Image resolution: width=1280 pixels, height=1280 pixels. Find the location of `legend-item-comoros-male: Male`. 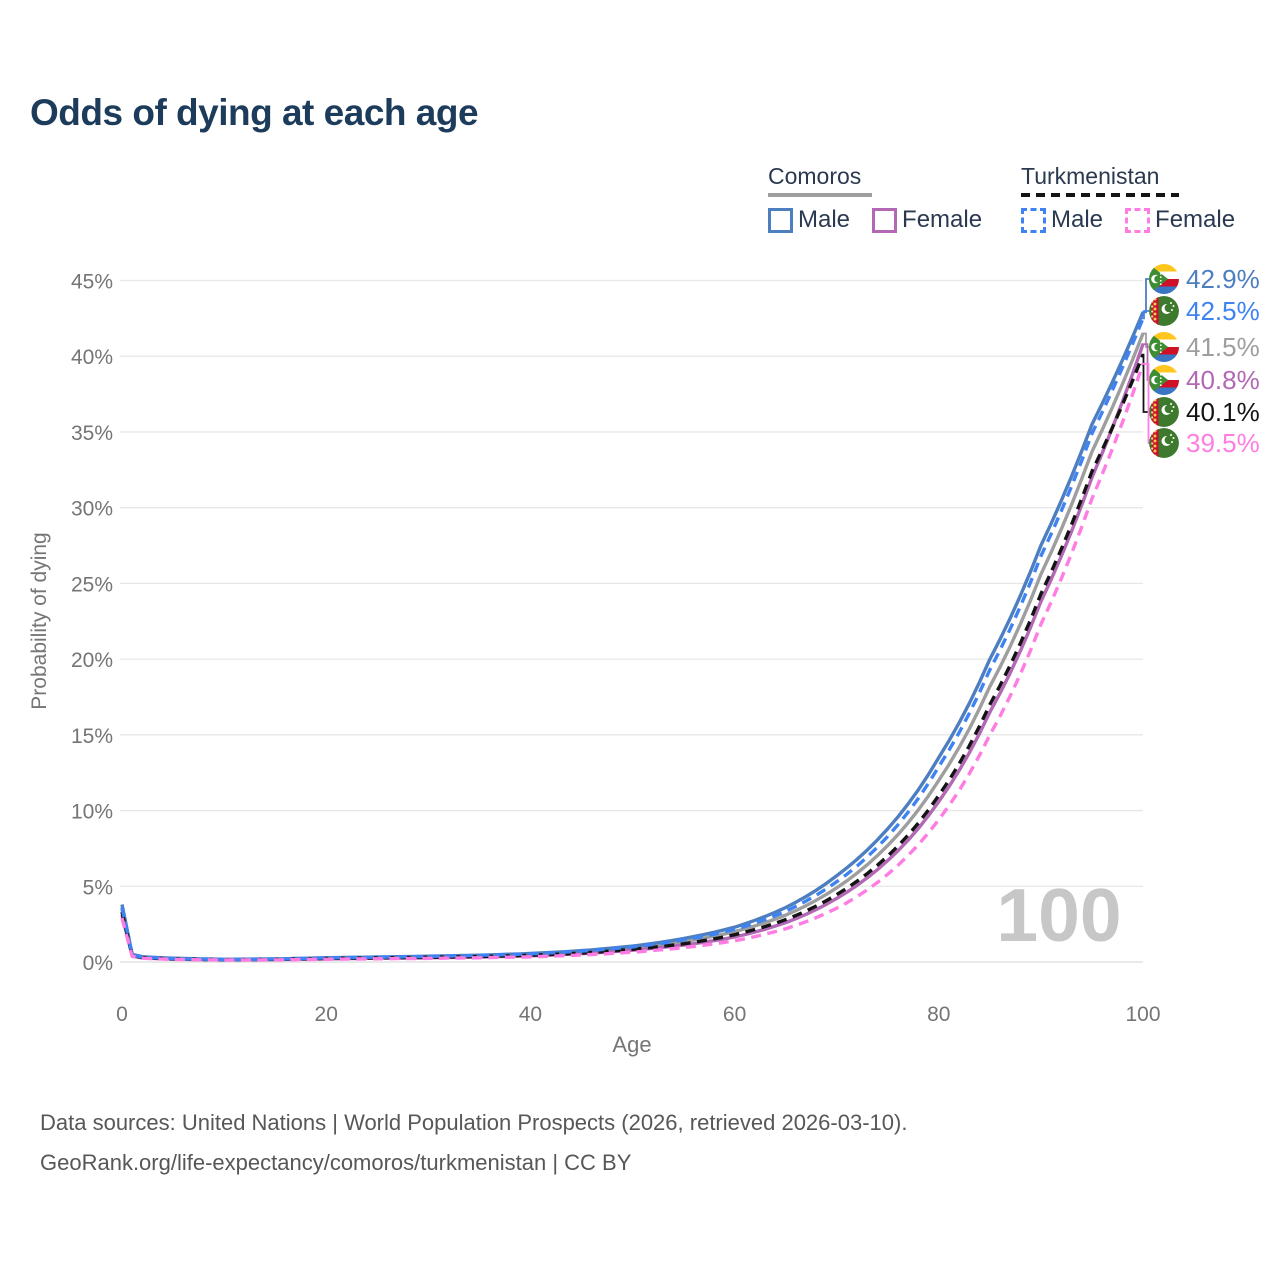

legend-item-comoros-male: Male is located at coordinates (809, 220).